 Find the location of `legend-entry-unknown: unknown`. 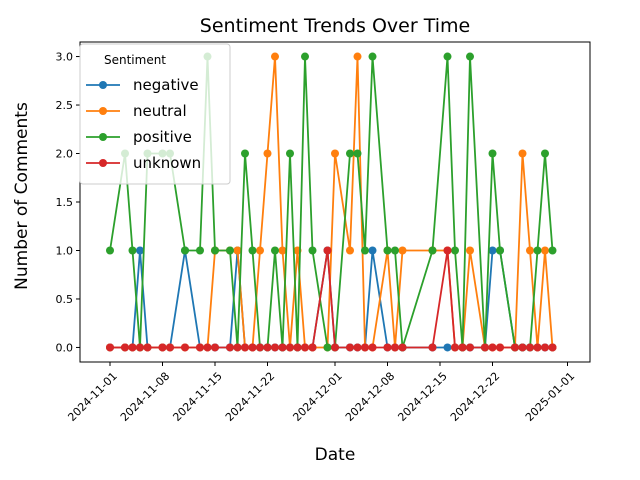

legend-entry-unknown: unknown is located at coordinates (143, 163).